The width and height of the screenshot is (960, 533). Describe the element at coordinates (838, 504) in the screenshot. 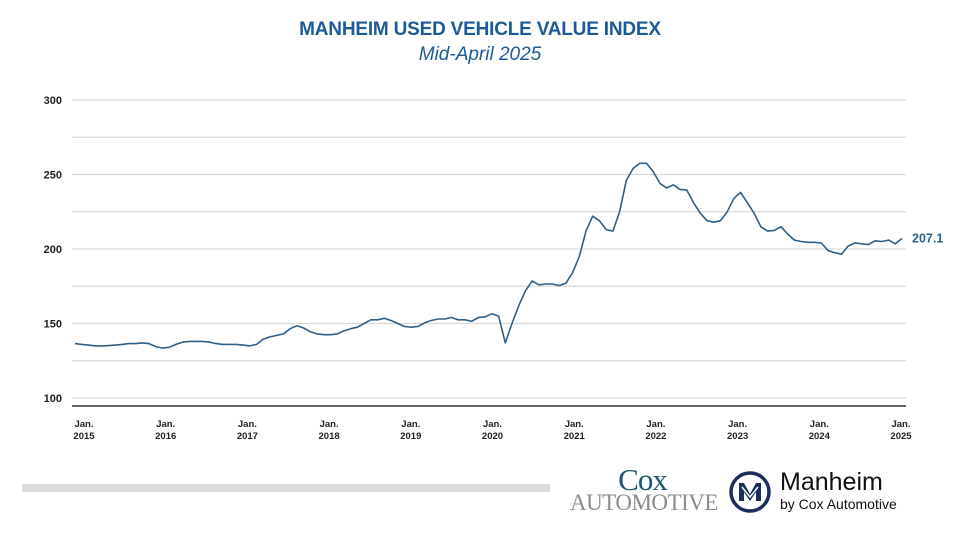

I see `manheim-tagline: by Cox Automotive` at that location.